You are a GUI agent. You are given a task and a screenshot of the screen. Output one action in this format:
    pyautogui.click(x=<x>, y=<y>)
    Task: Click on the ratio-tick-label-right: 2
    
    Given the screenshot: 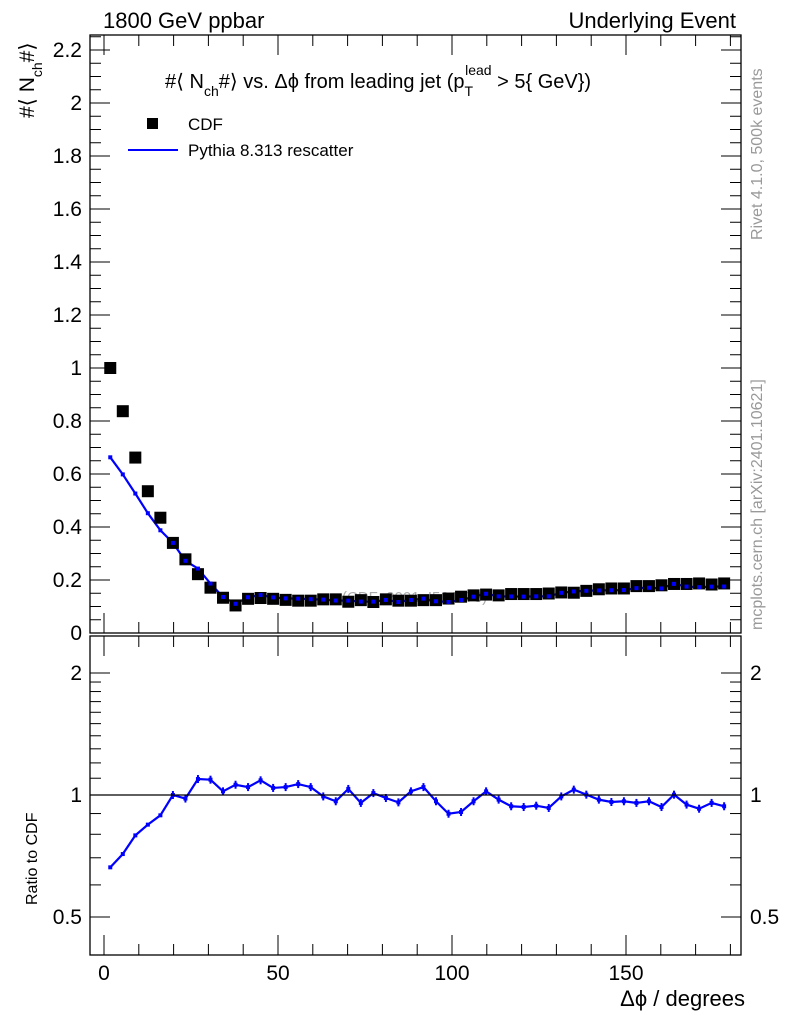 What is the action you would take?
    pyautogui.click(x=756, y=673)
    